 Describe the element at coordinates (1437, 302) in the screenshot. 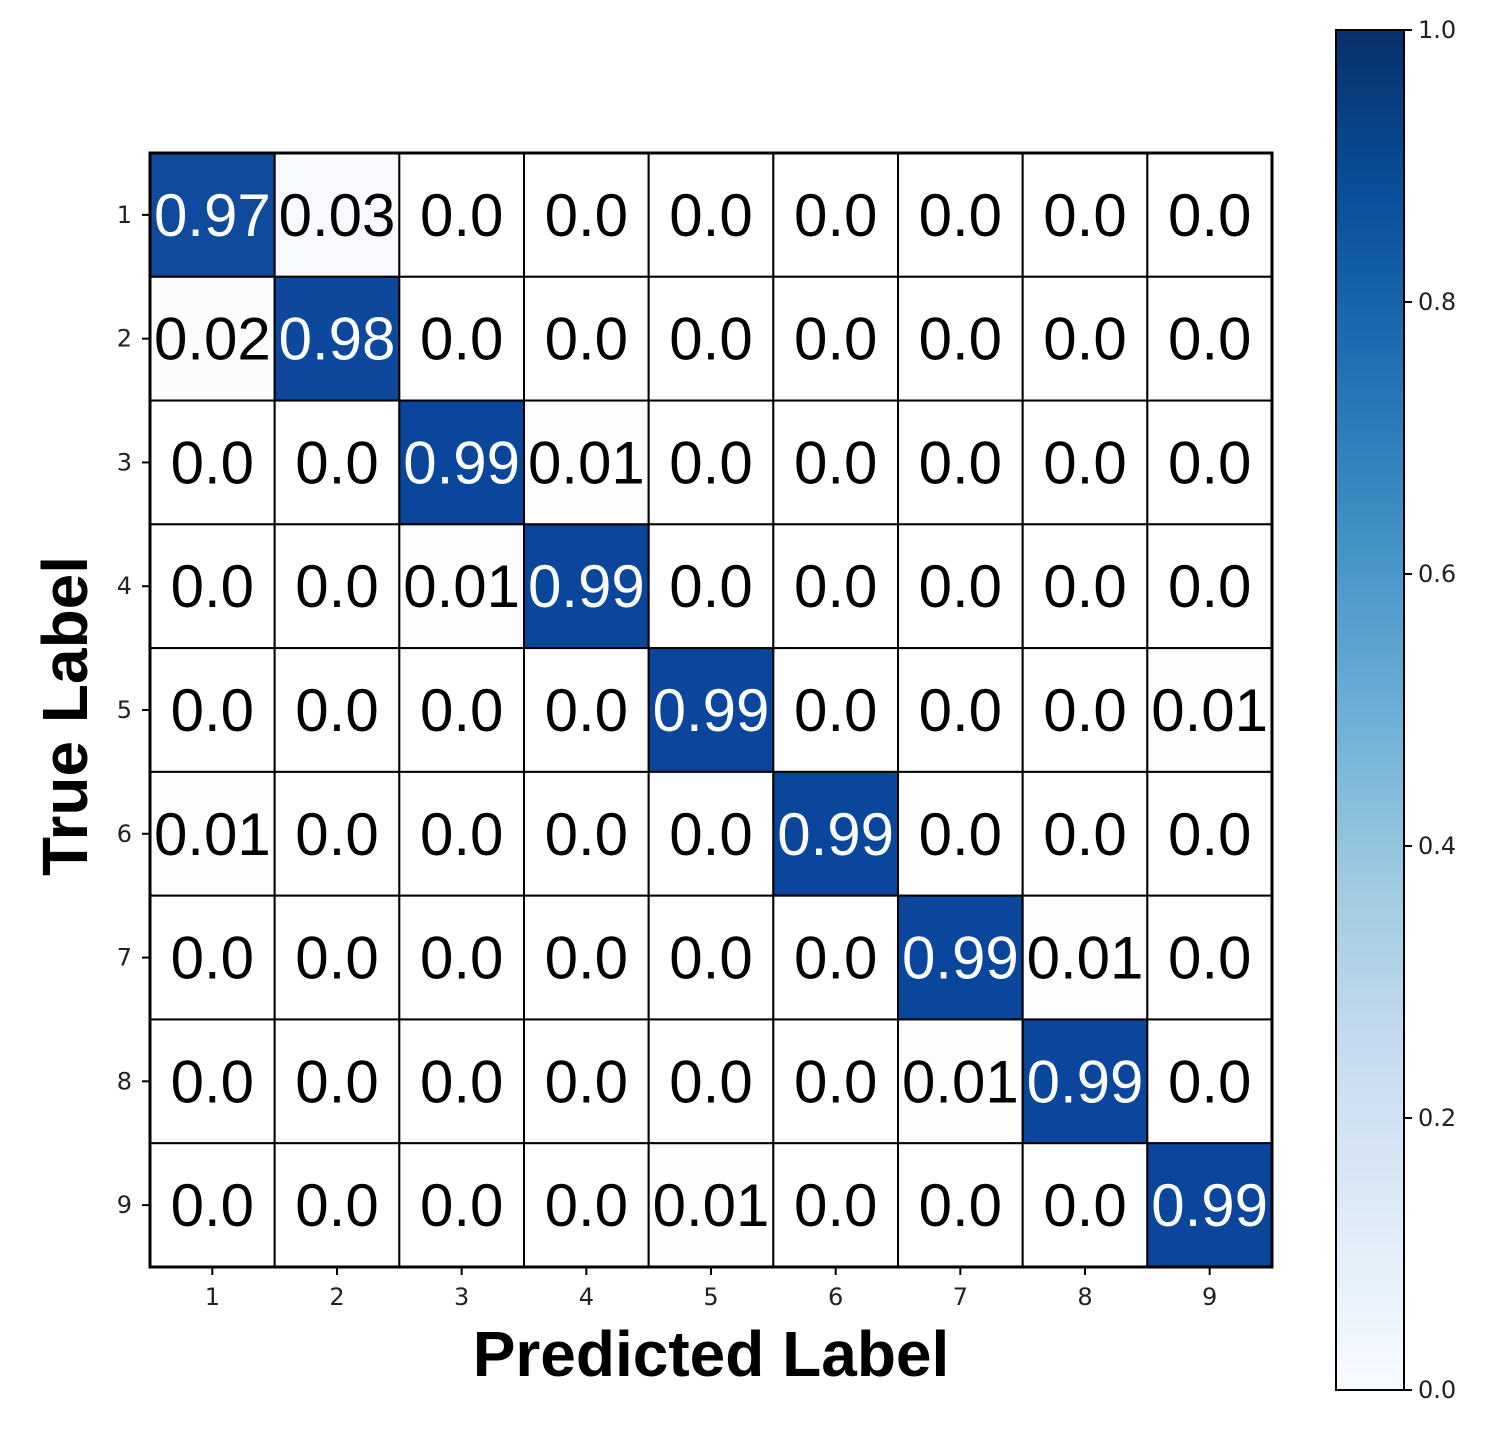

I see `colorbar-tick-label: 0.8` at that location.